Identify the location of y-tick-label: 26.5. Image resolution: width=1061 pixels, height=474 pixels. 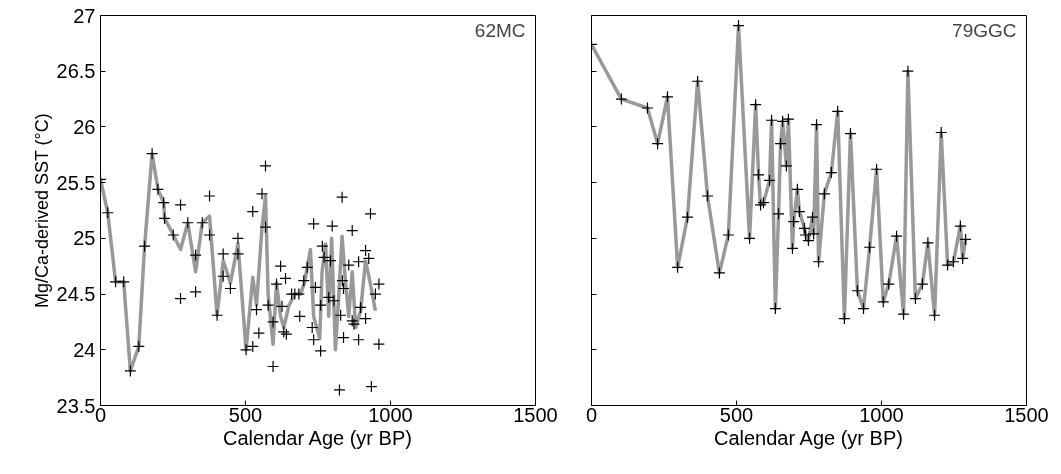
(76, 71).